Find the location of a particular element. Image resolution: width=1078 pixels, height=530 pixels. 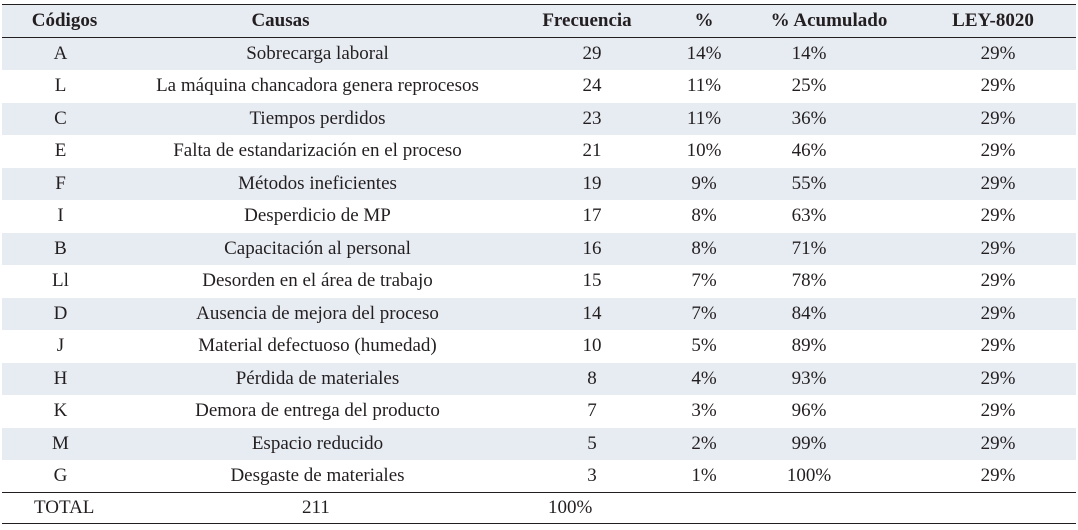

cell-frequency: 7 is located at coordinates (587, 411).